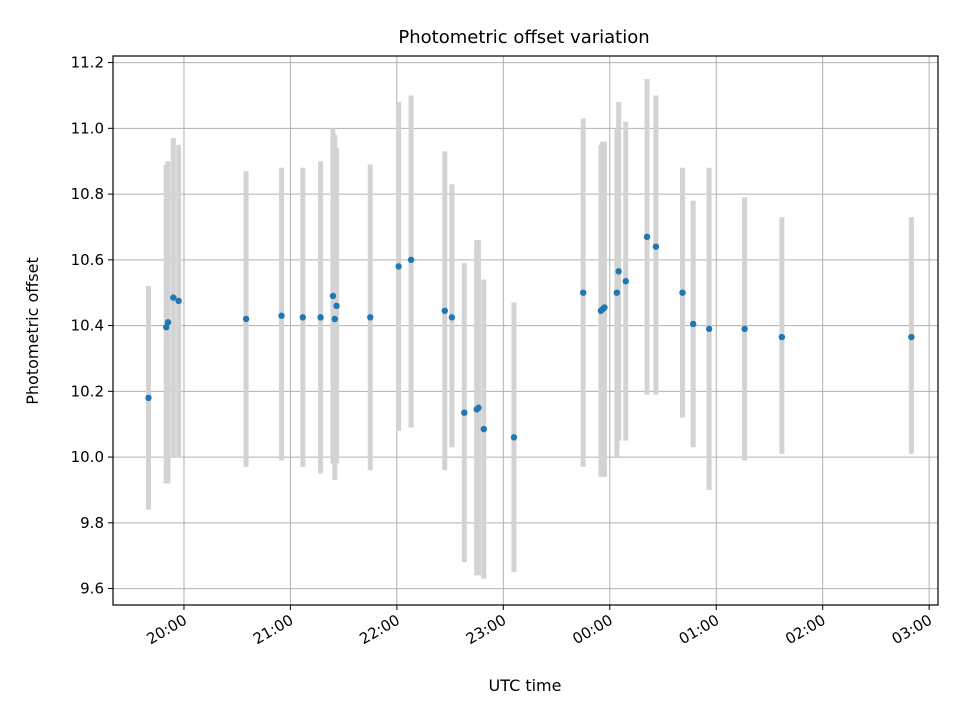  I want to click on y-axis-ticks: 9.6 9.8 10.0 10.2 10.4 10.6 10.8 11.0 11.2, so click(92, 326).